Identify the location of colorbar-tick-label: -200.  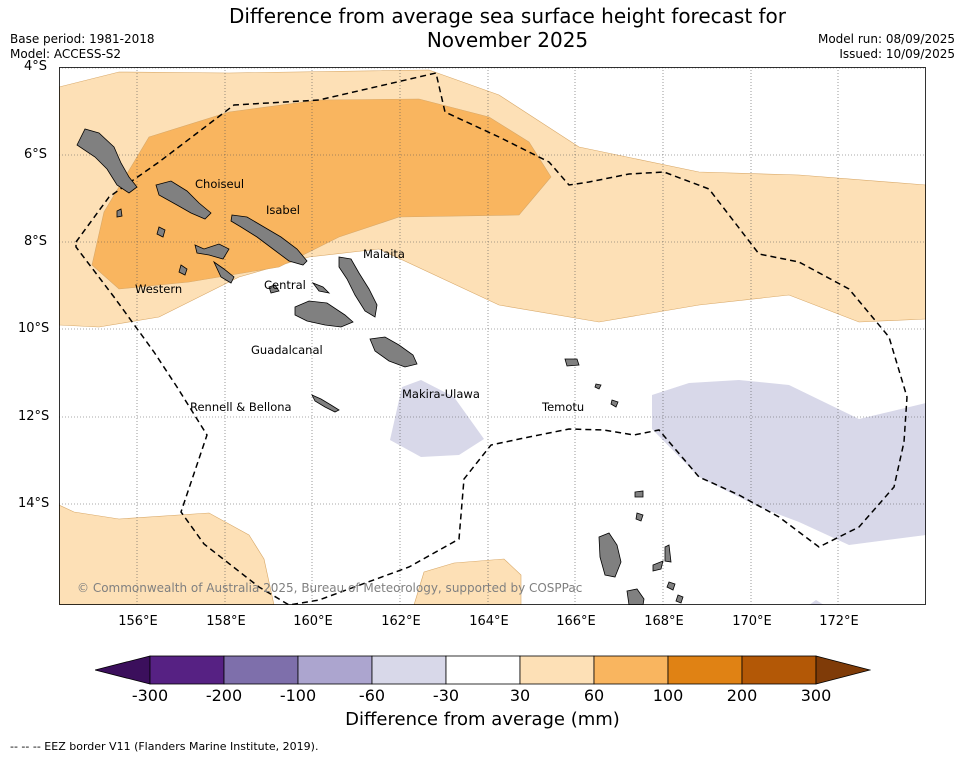
(224, 695).